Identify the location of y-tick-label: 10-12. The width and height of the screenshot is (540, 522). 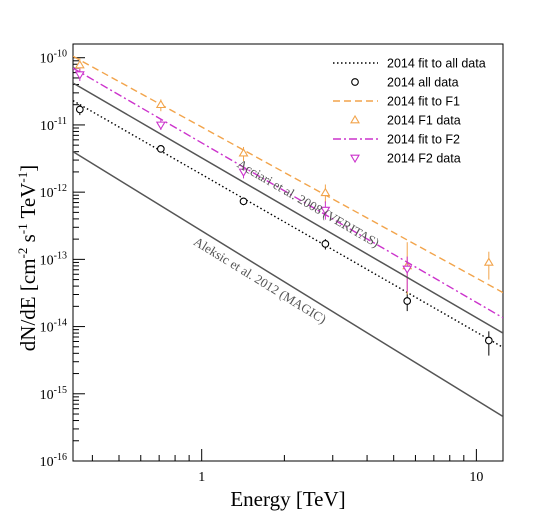
(53, 192).